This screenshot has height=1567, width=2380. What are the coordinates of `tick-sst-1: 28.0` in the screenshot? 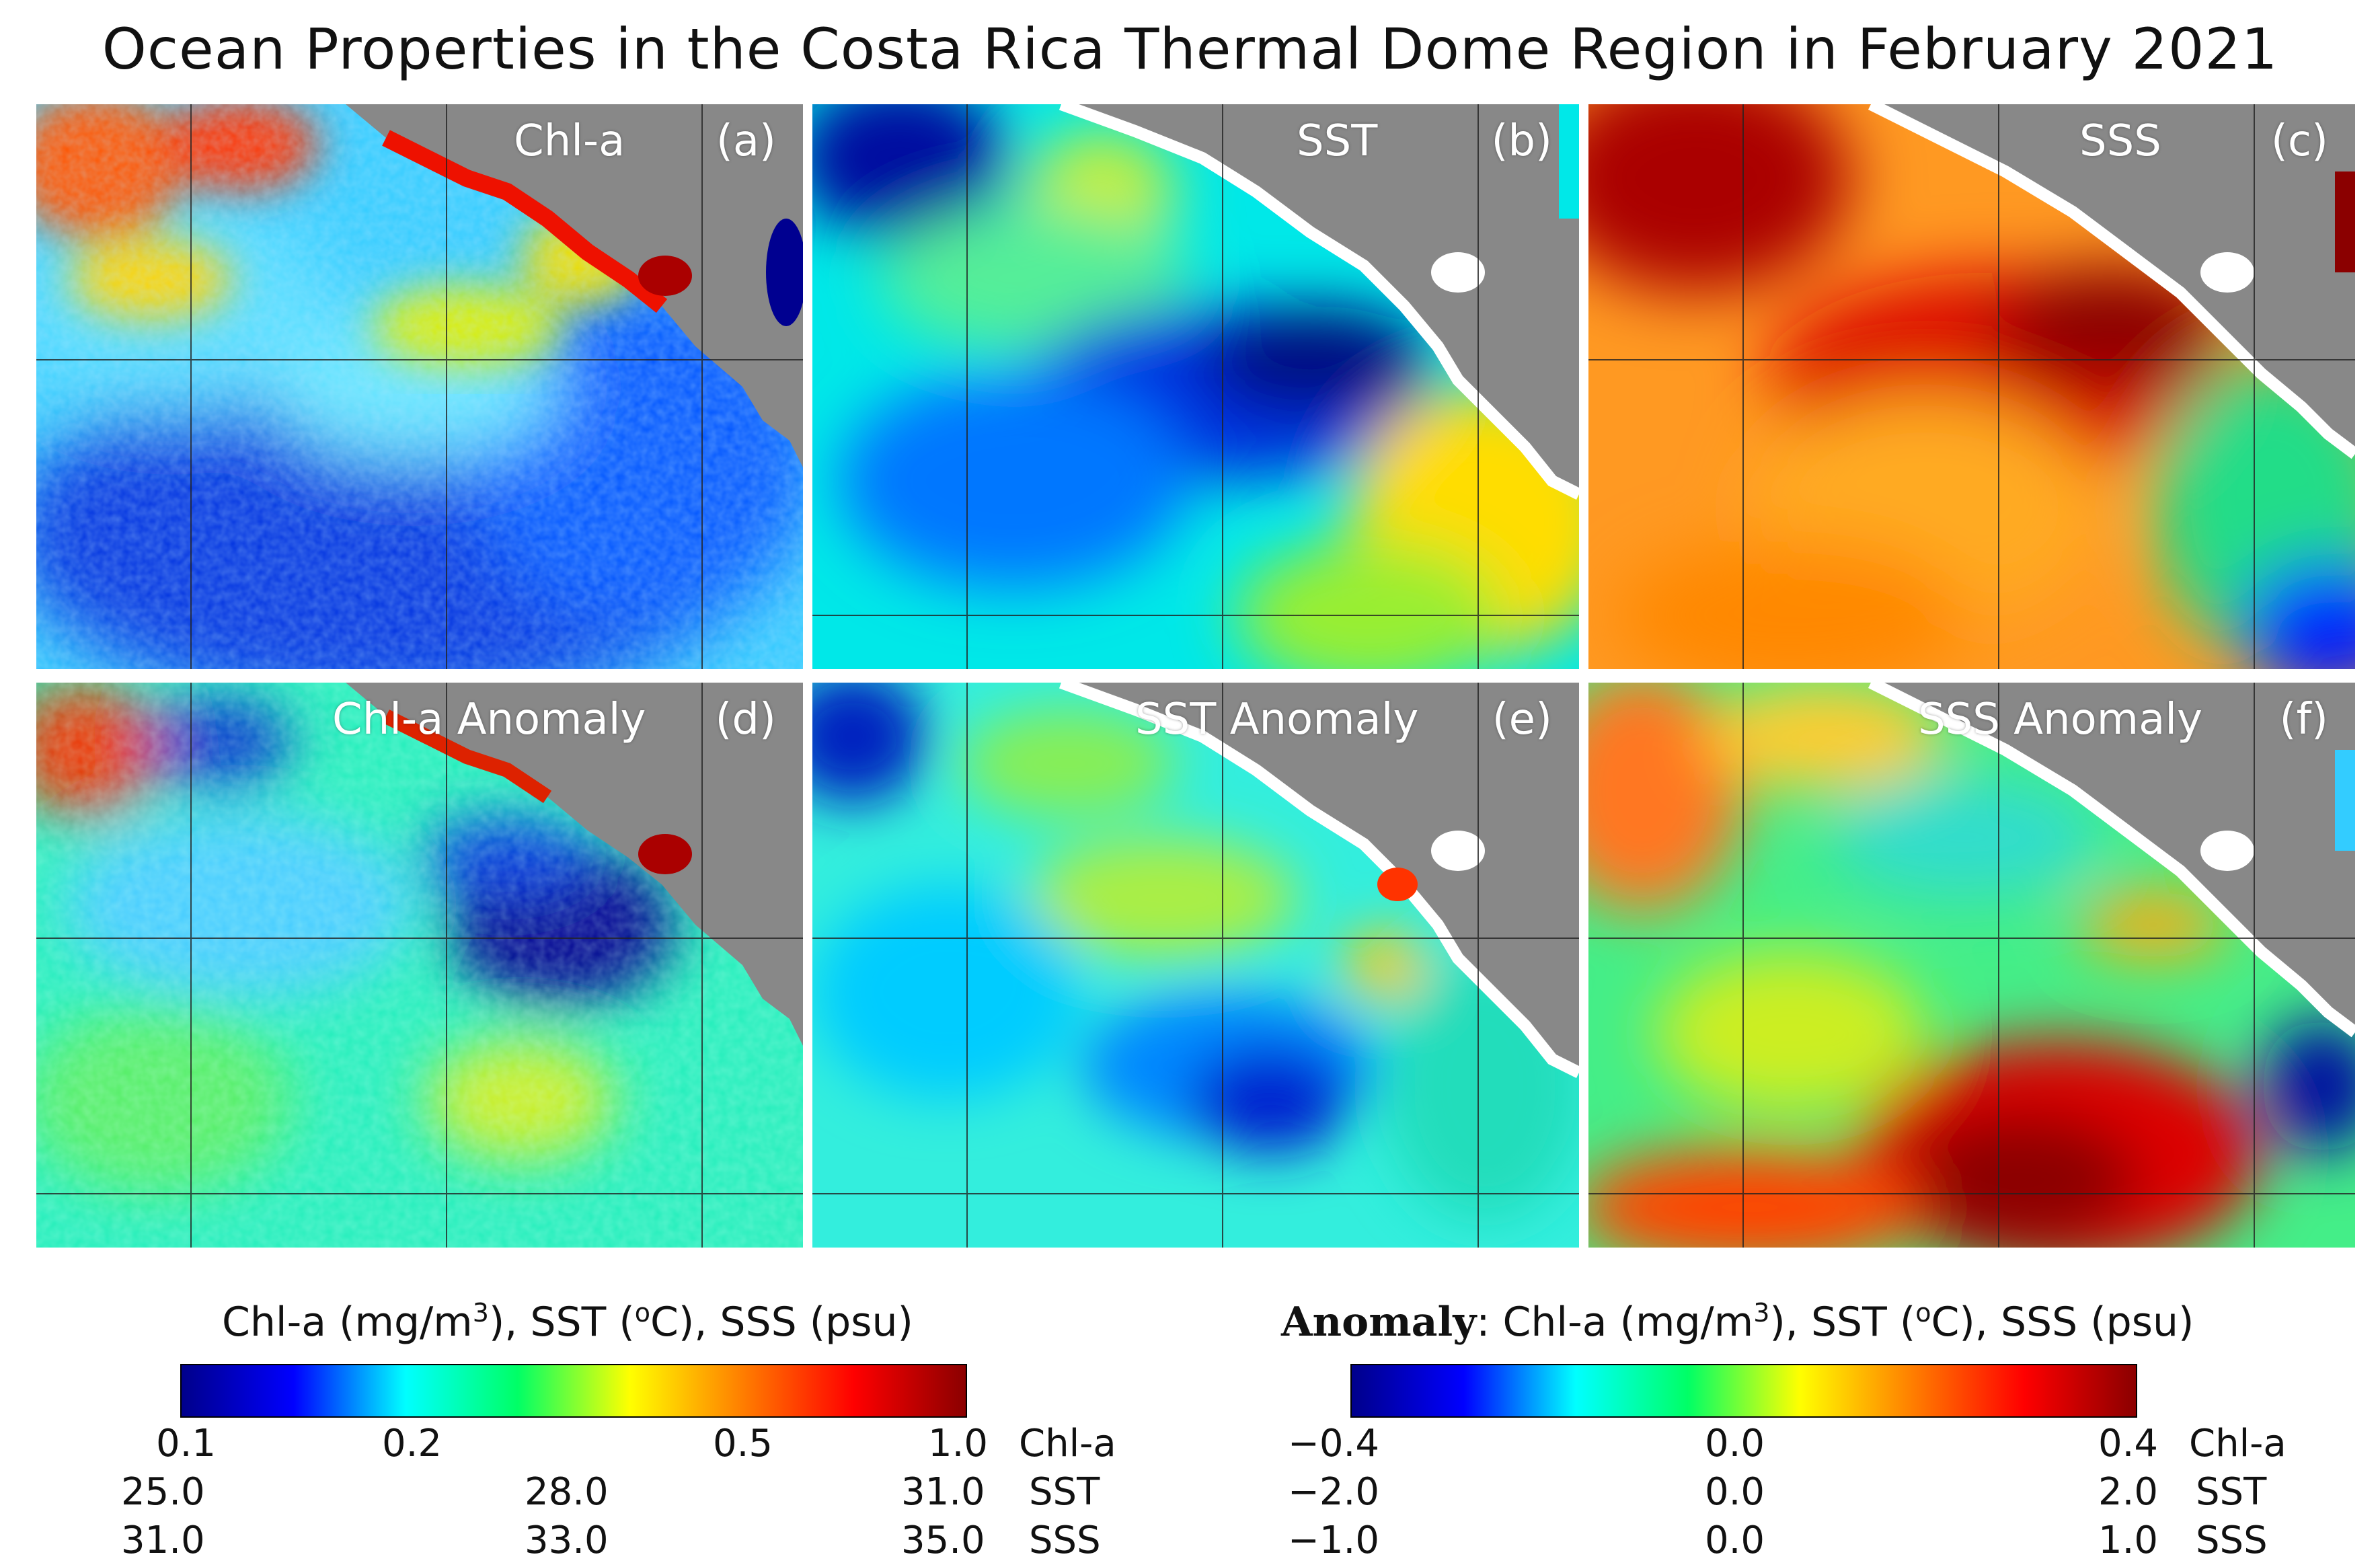 It's located at (567, 1492).